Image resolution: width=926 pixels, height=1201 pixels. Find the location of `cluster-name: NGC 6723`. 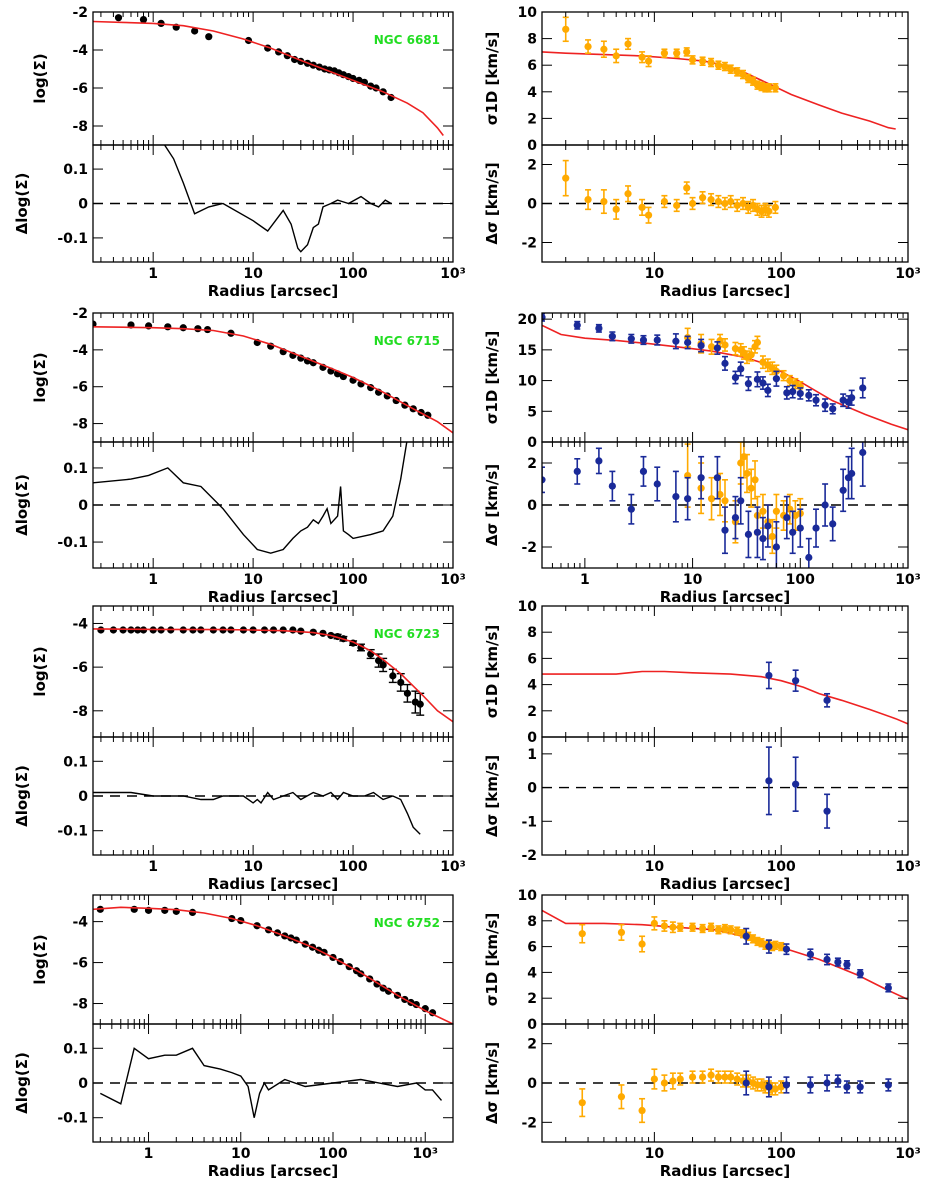

cluster-name: NGC 6723 is located at coordinates (407, 634).